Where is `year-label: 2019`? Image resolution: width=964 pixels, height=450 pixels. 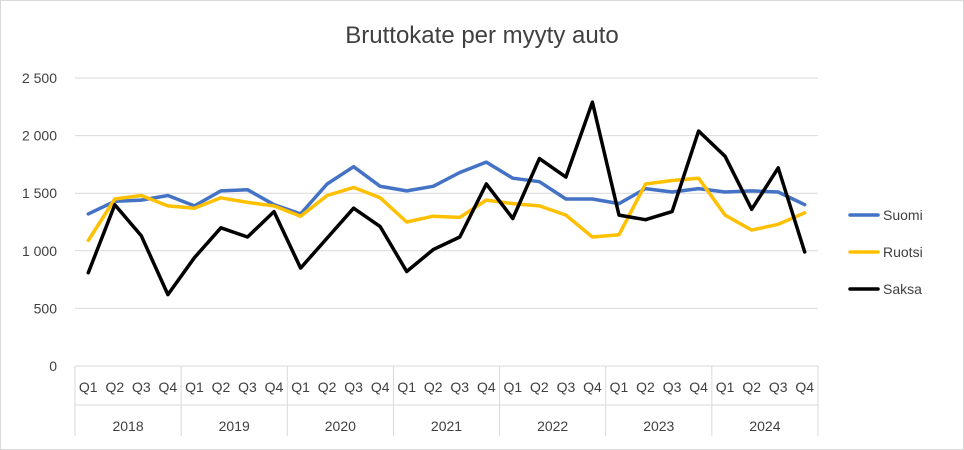
year-label: 2019 is located at coordinates (234, 426).